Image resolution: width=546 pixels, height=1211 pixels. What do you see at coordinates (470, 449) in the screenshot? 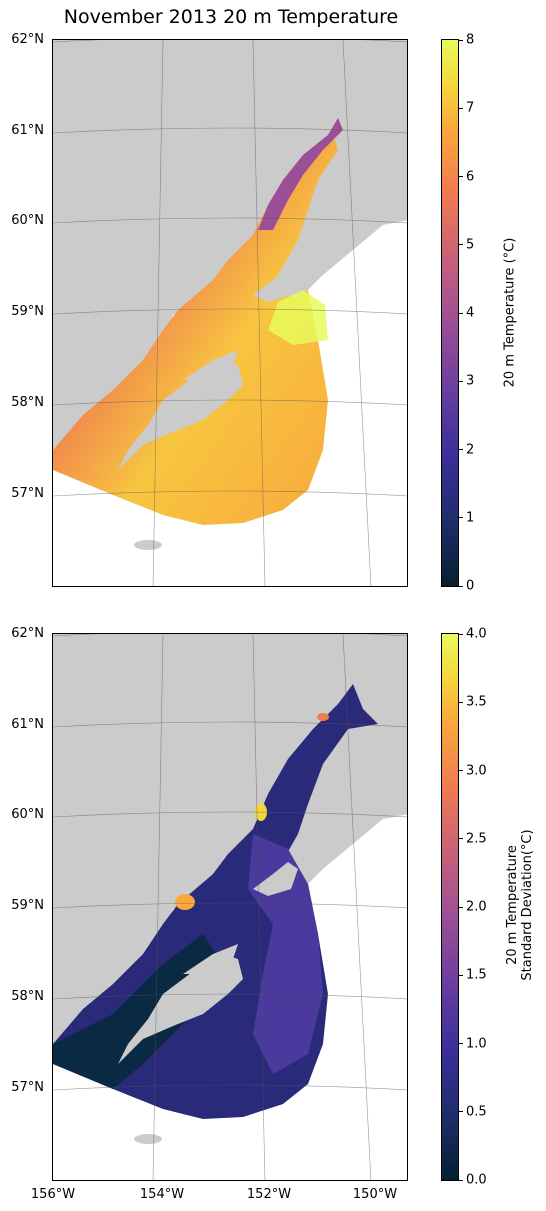
I see `colorbar-tick-label: 2` at bounding box center [470, 449].